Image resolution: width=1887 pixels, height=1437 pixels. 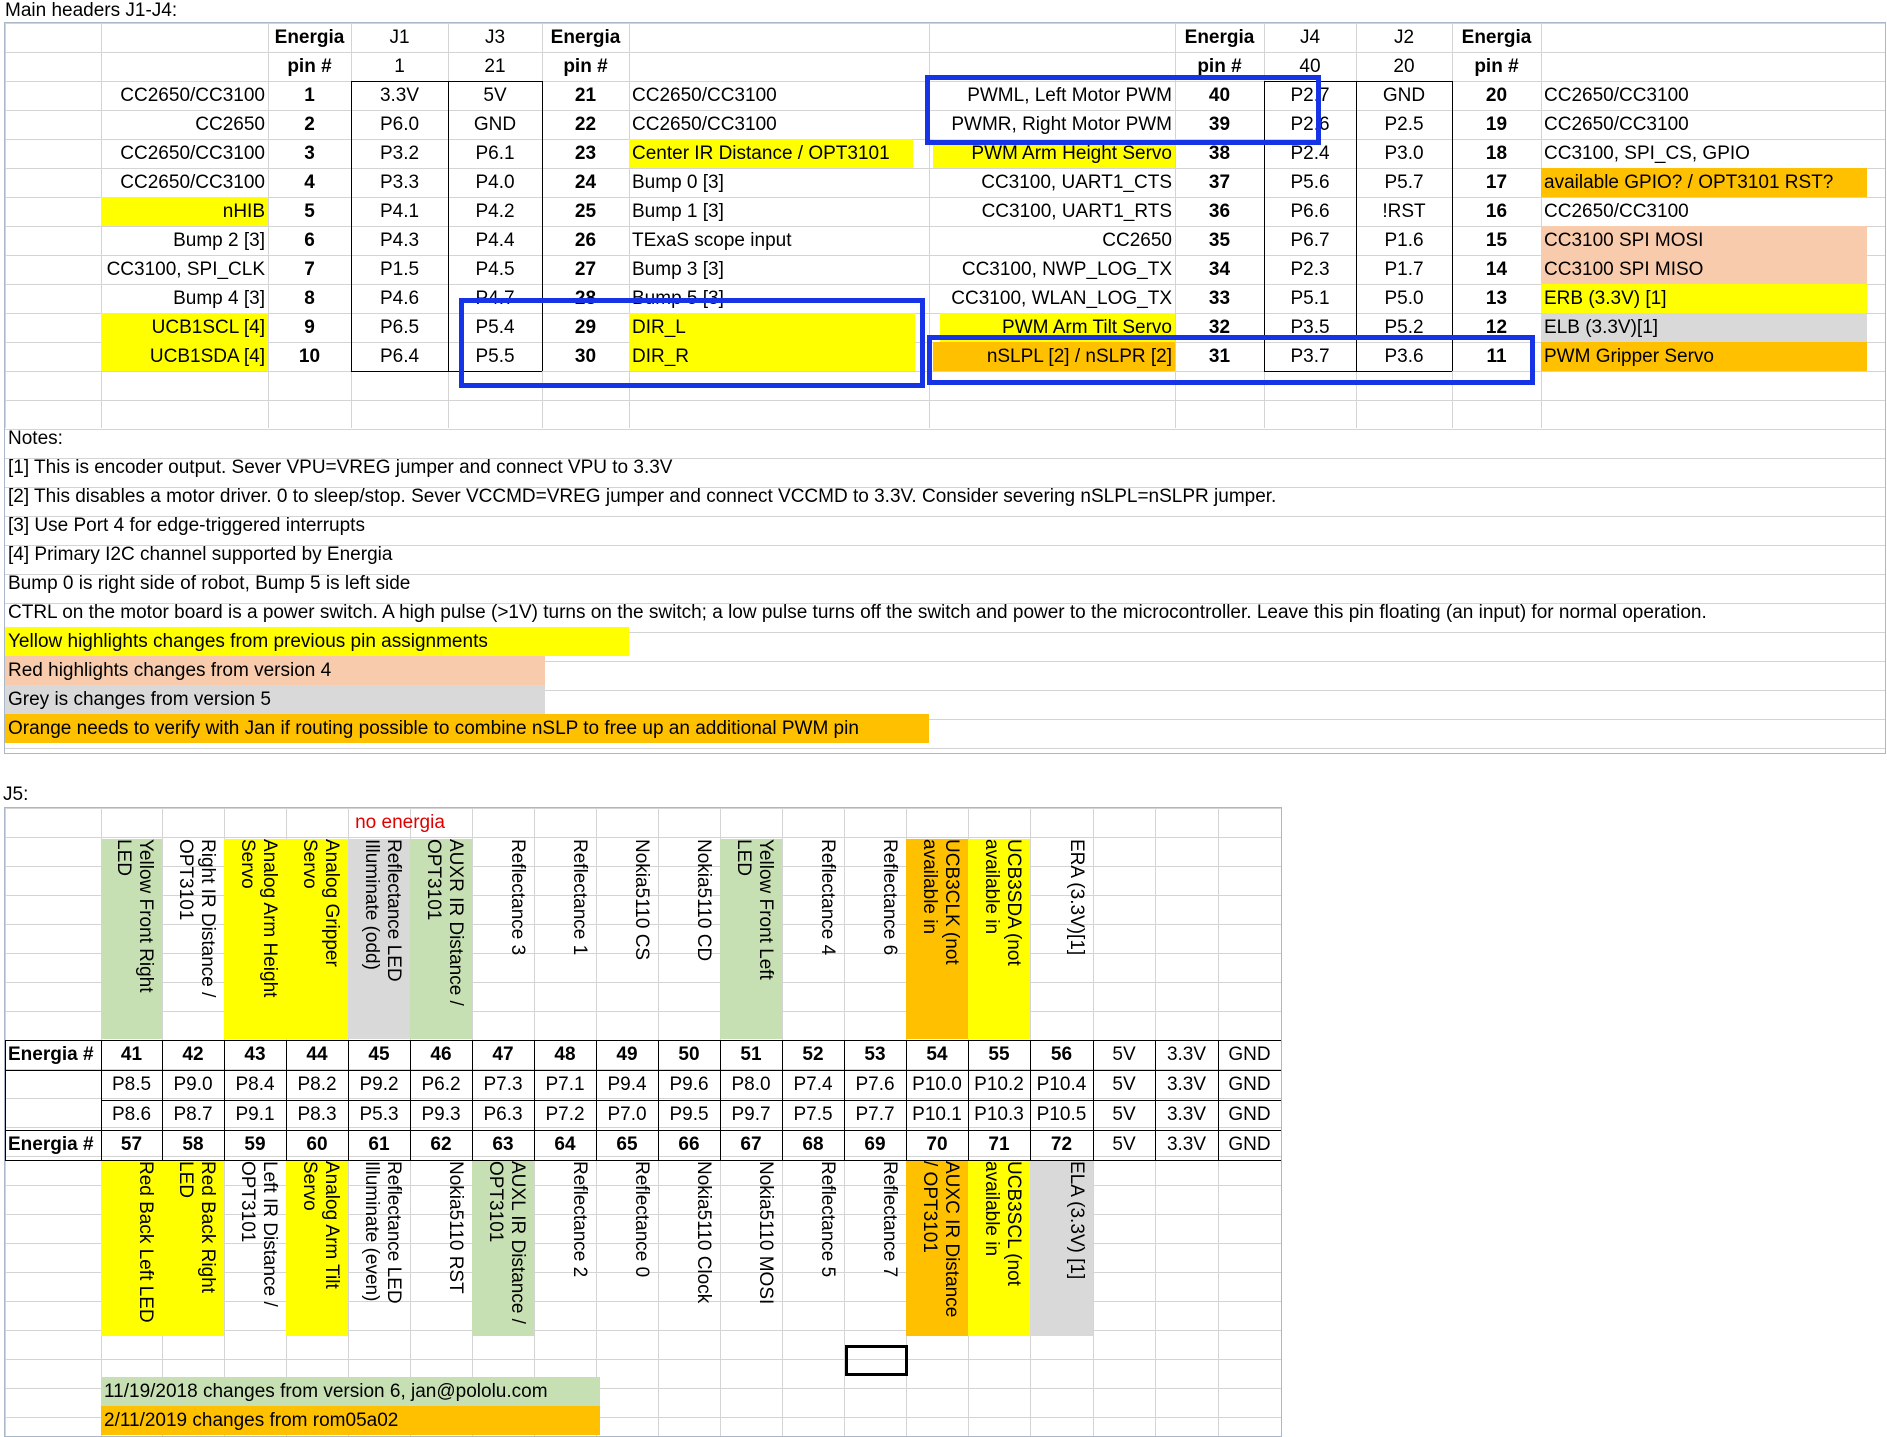 What do you see at coordinates (1076, 897) in the screenshot?
I see `j5-top-label-text: ERA (3.3V)[1]` at bounding box center [1076, 897].